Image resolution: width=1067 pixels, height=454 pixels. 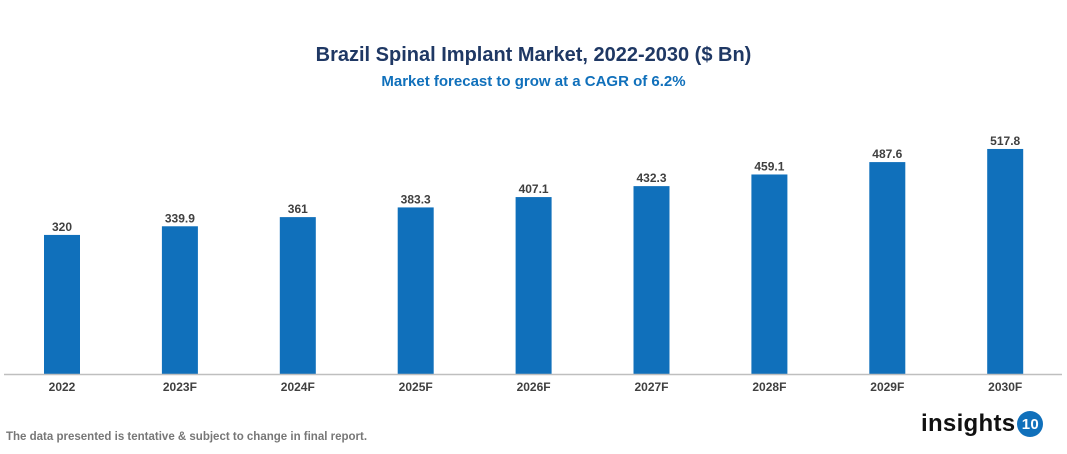 I want to click on x-tick-label: 2024F, so click(x=298, y=387).